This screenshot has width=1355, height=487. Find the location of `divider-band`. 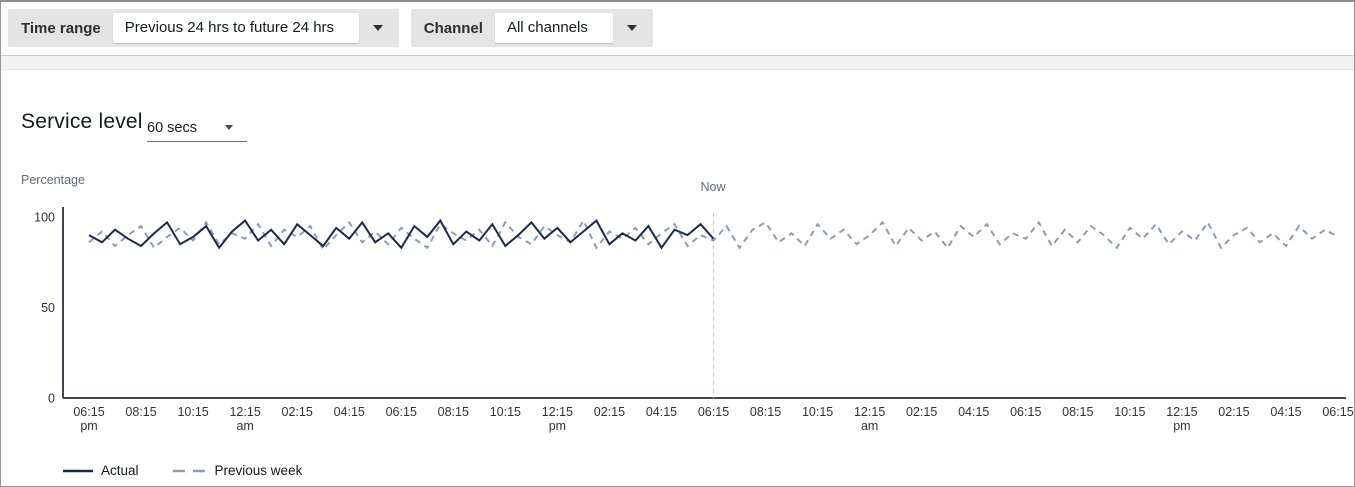

divider-band is located at coordinates (677, 62).